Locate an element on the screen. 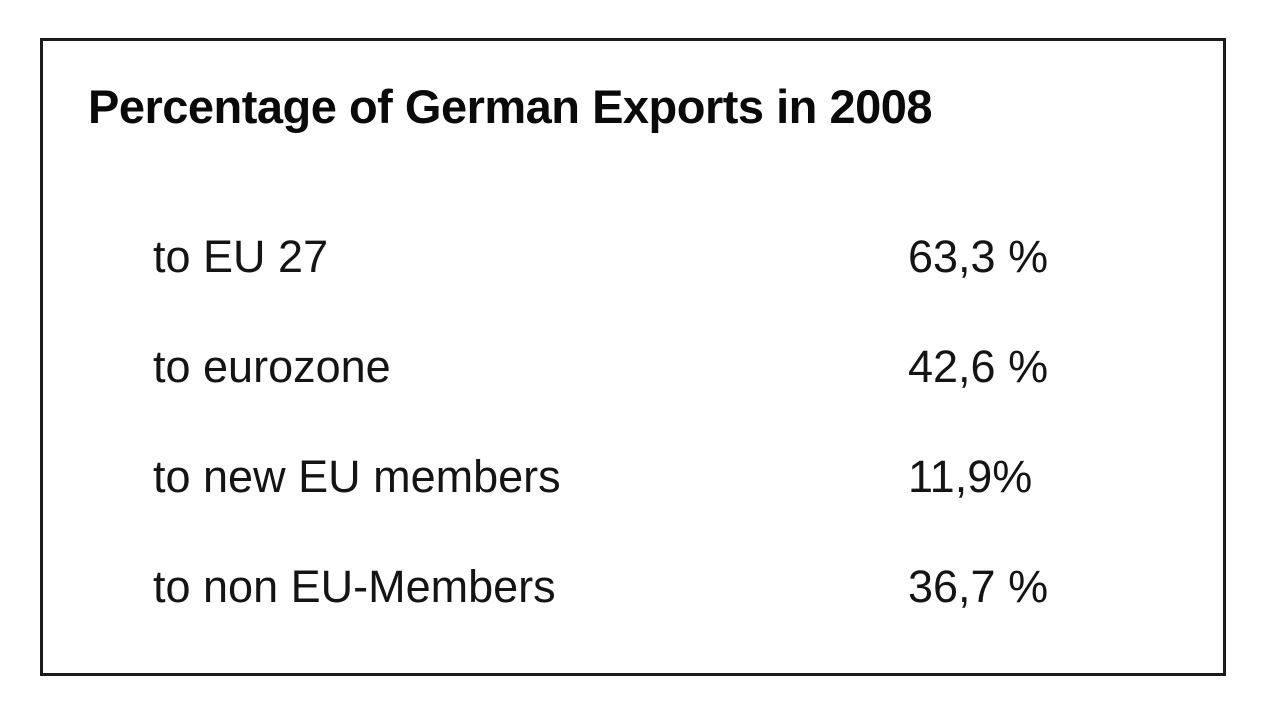  table-row: to eurozone 42,6 % is located at coordinates (633, 367).